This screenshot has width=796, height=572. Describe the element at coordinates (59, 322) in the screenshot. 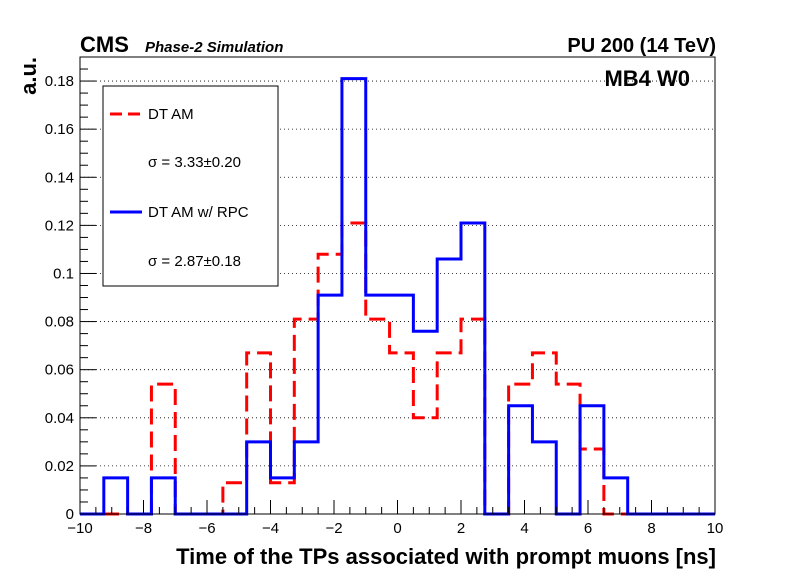

I see `y-tick-label: 0.08` at that location.